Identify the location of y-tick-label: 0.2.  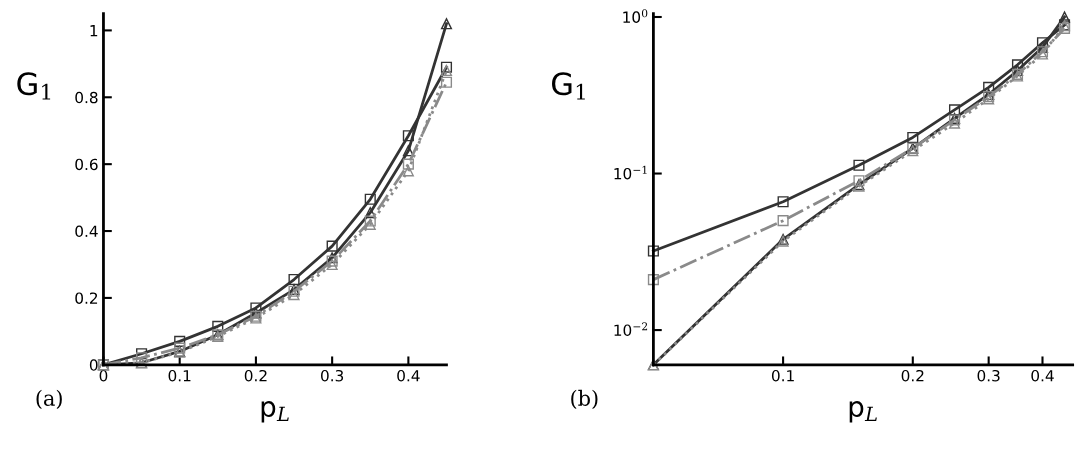
(86, 298).